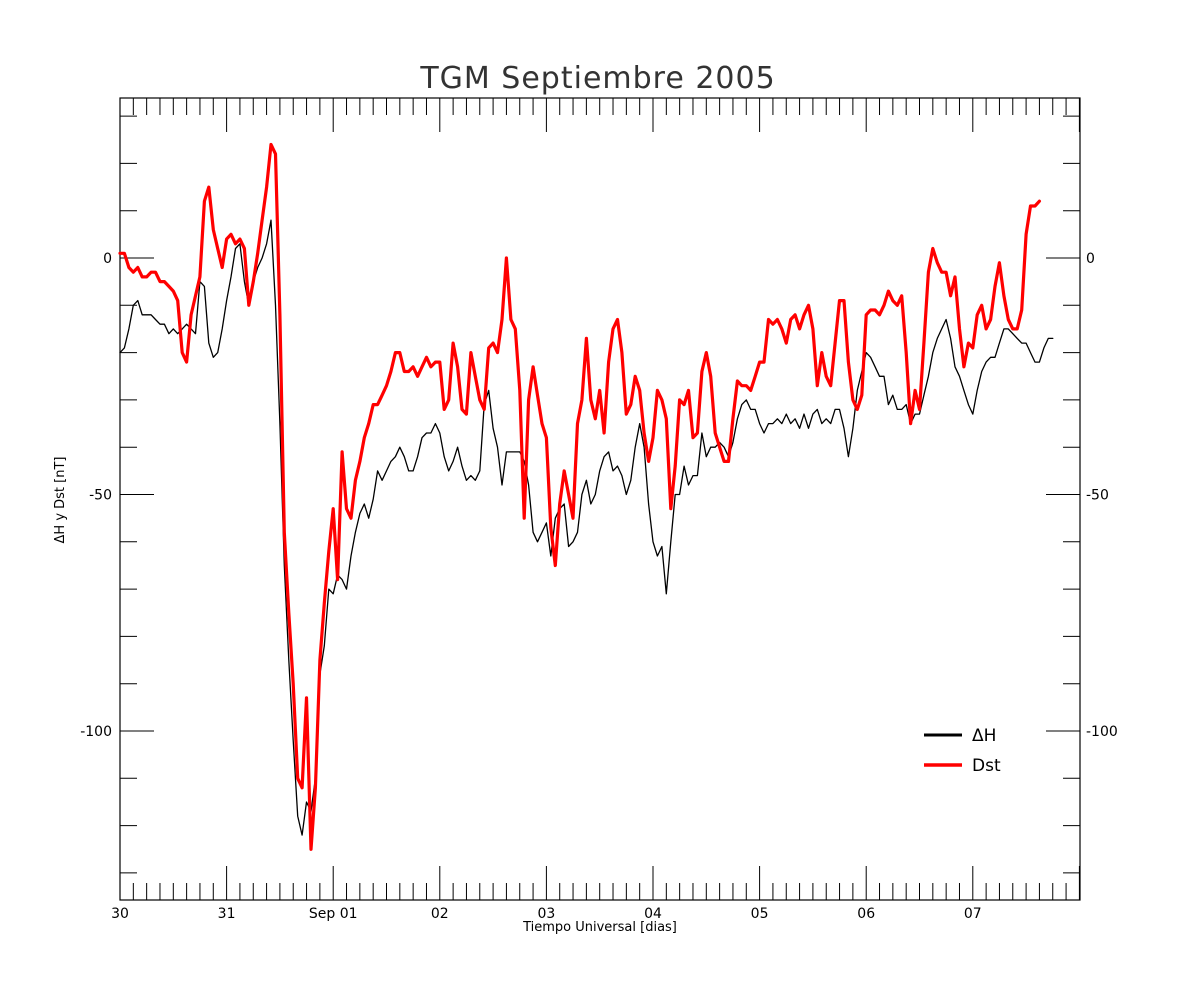 The image size is (1200, 1000). What do you see at coordinates (973, 914) in the screenshot?
I see `x-tick-label: 07` at bounding box center [973, 914].